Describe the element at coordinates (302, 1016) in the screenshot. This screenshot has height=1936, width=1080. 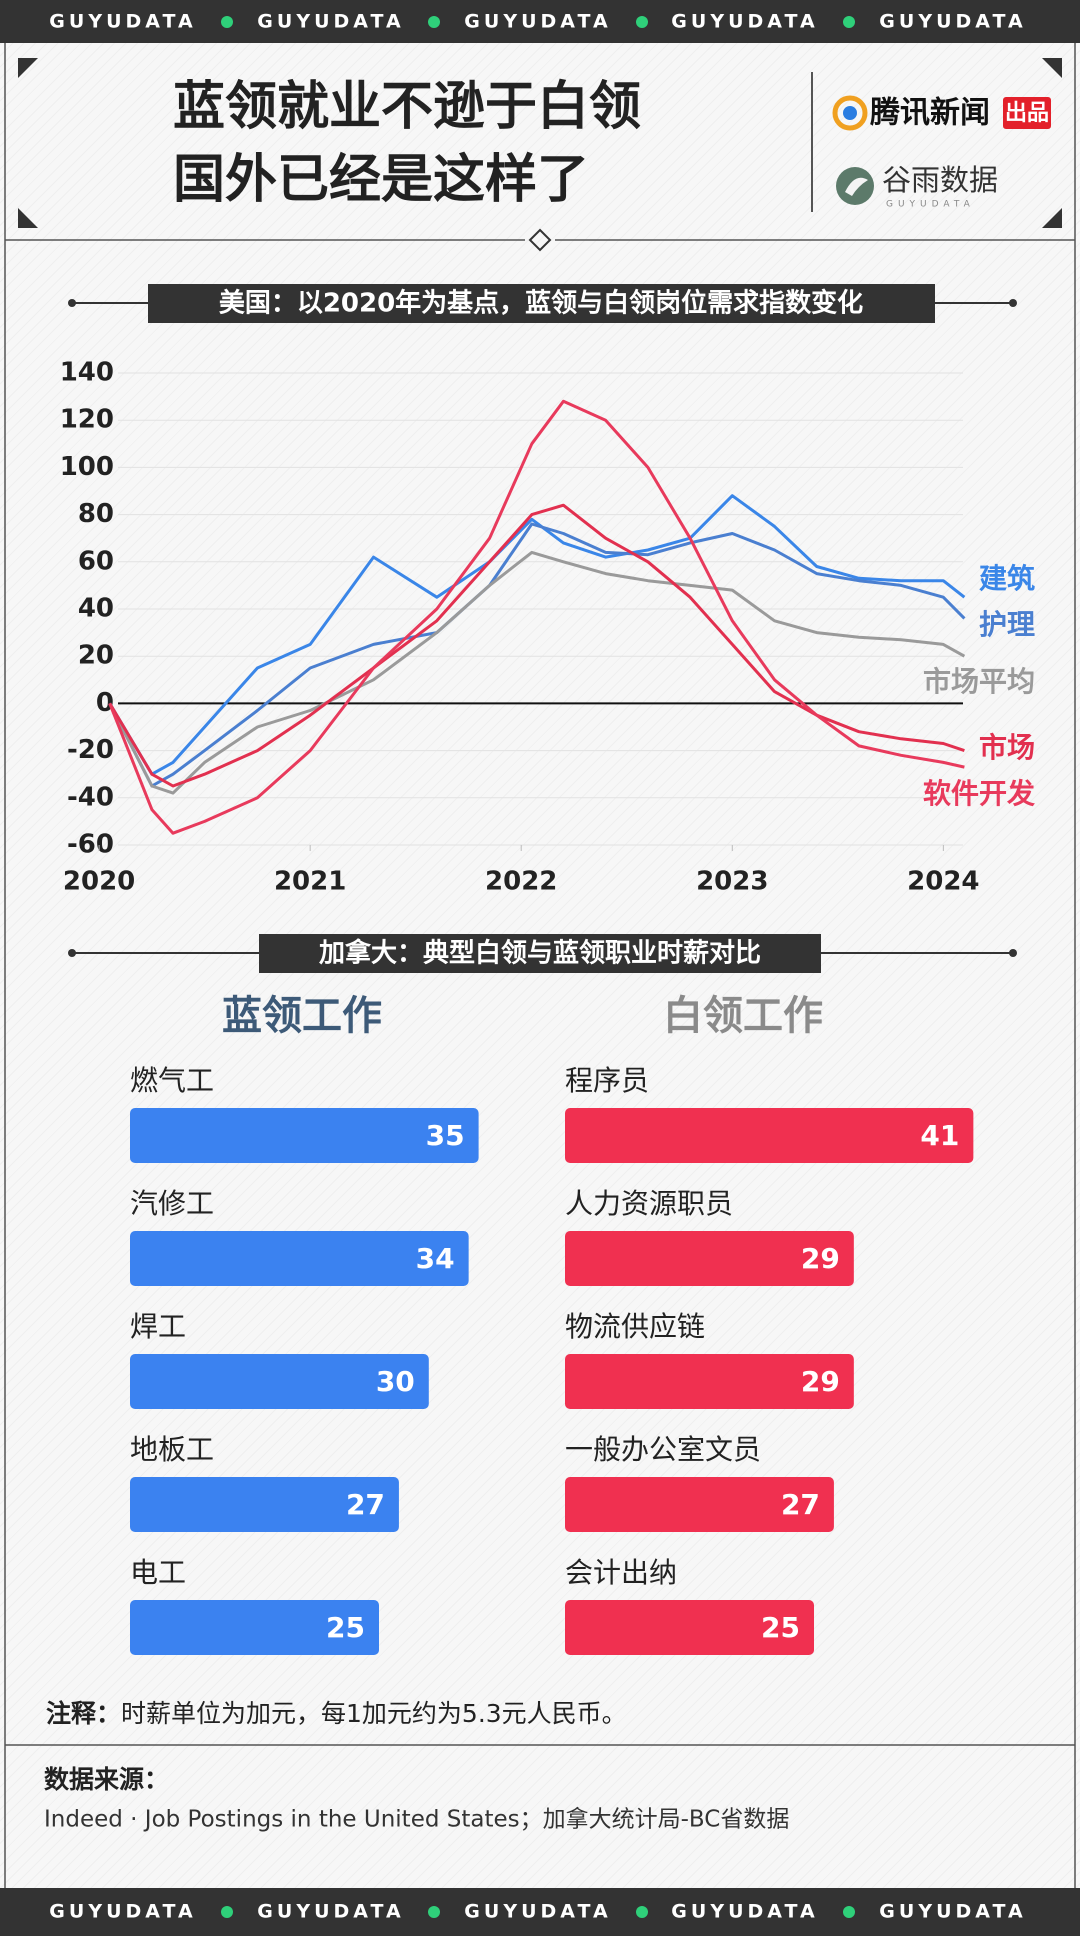
I see `bar-chart-title: 蓝领工作` at that location.